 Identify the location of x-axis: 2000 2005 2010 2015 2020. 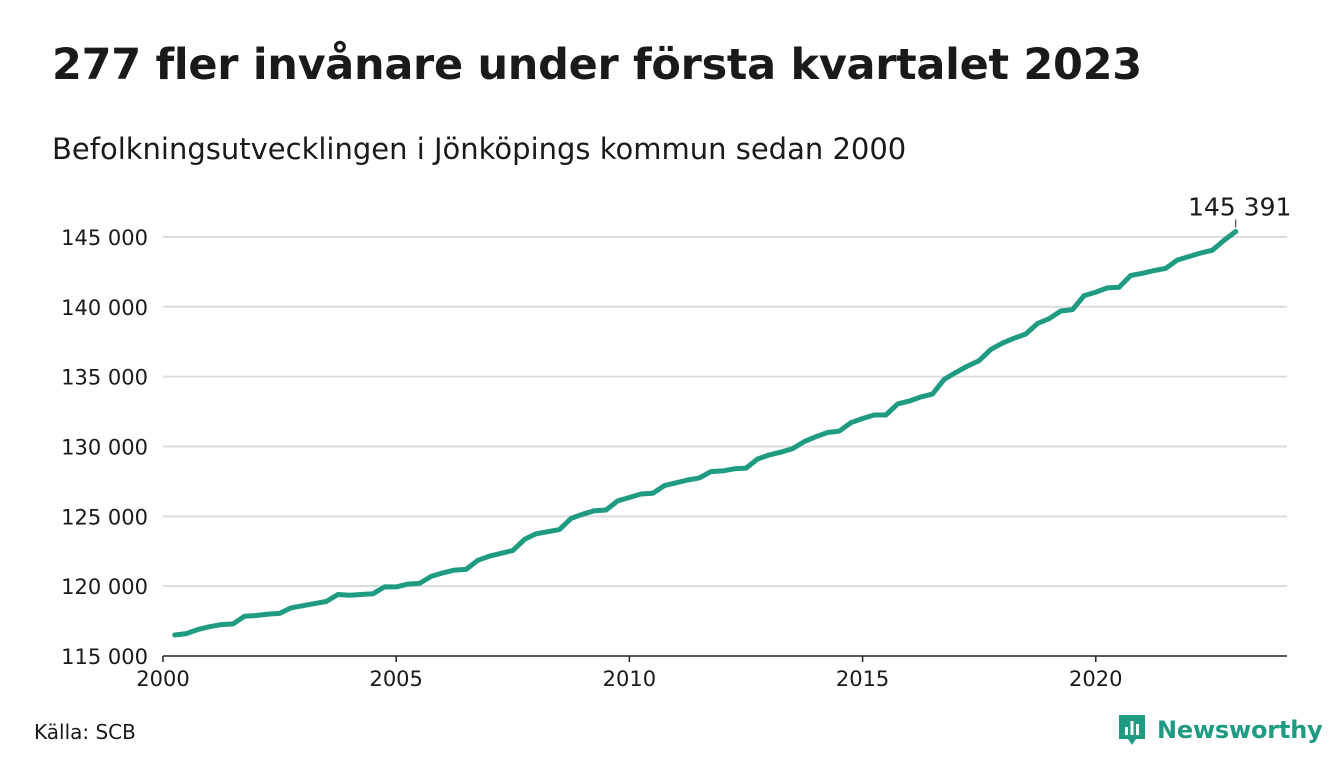
(711, 673).